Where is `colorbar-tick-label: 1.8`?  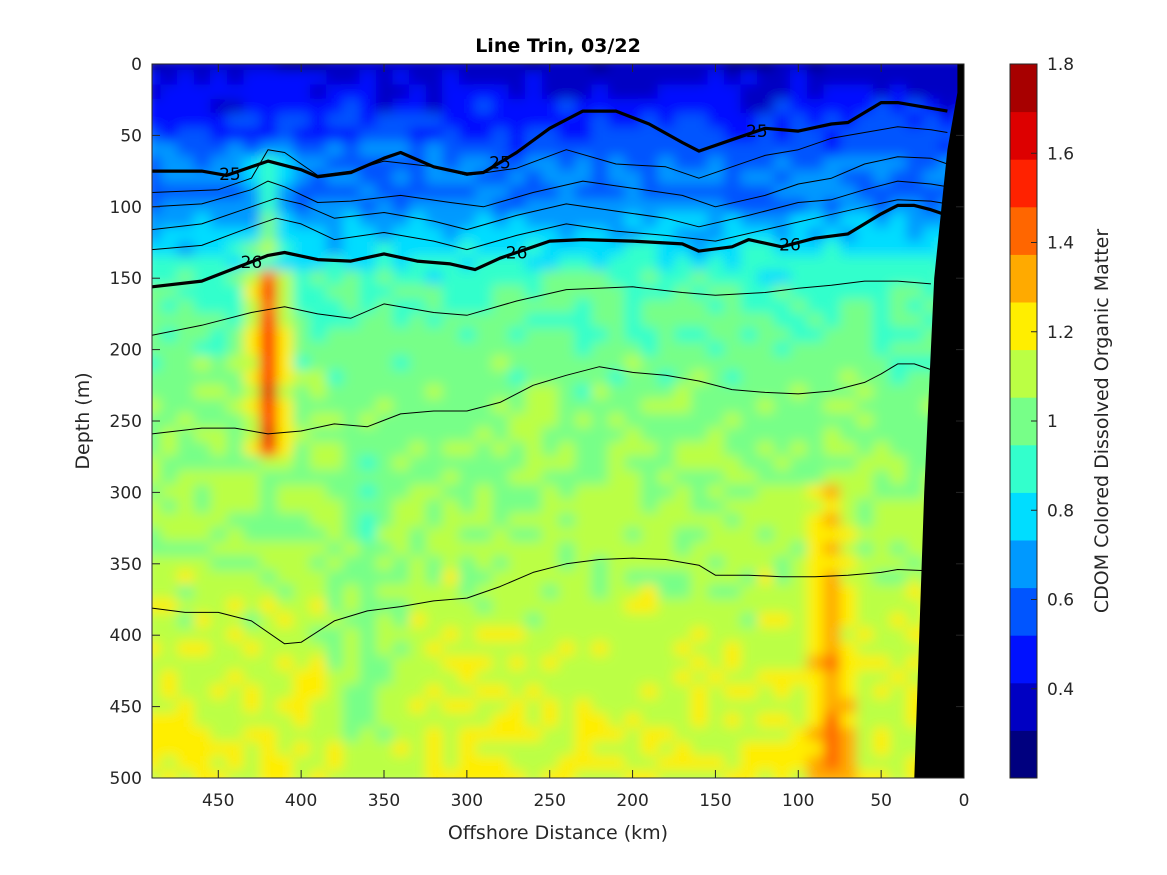 colorbar-tick-label: 1.8 is located at coordinates (1060, 65).